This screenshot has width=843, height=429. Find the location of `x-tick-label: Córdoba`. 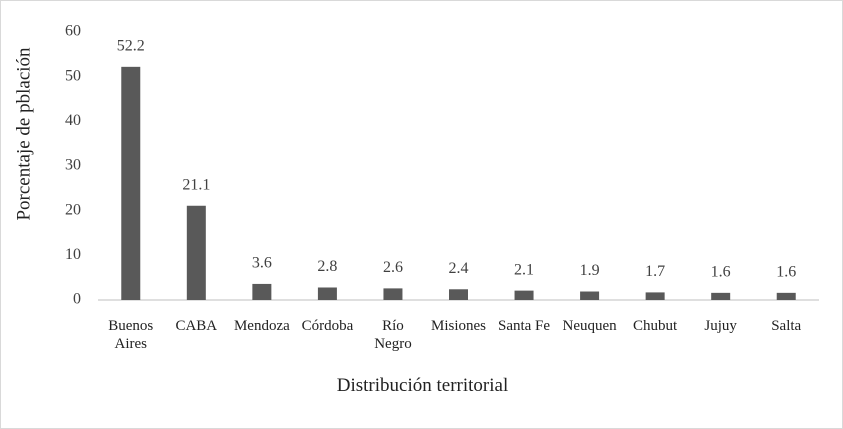

x-tick-label: Córdoba is located at coordinates (327, 326).